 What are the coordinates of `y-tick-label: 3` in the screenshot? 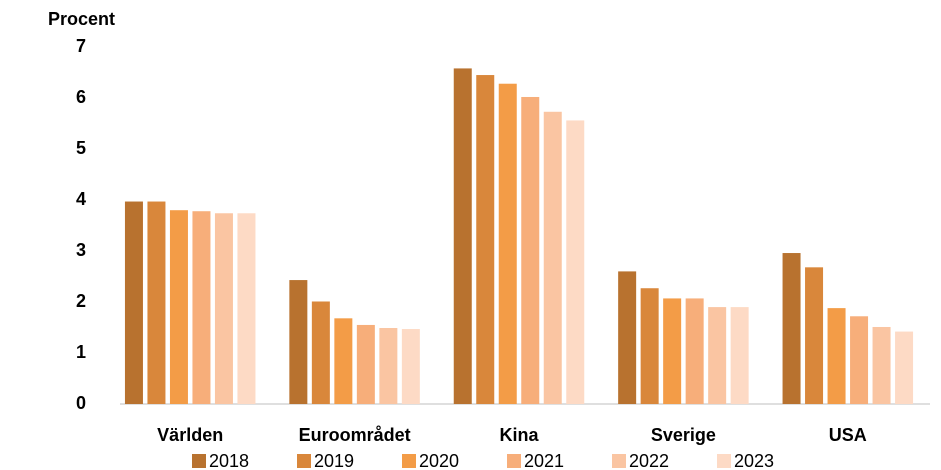 It's located at (81, 250).